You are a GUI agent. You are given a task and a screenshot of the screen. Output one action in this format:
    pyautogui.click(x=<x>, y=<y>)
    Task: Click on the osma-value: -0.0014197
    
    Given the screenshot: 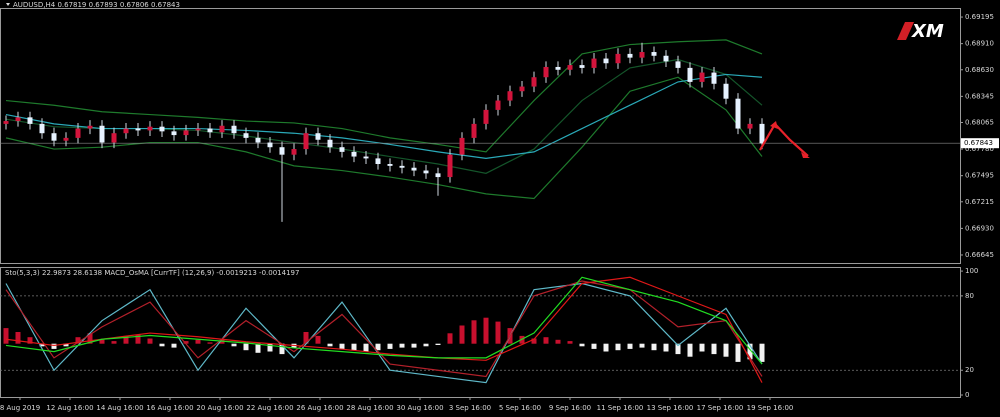 What is the action you would take?
    pyautogui.click(x=279, y=273)
    